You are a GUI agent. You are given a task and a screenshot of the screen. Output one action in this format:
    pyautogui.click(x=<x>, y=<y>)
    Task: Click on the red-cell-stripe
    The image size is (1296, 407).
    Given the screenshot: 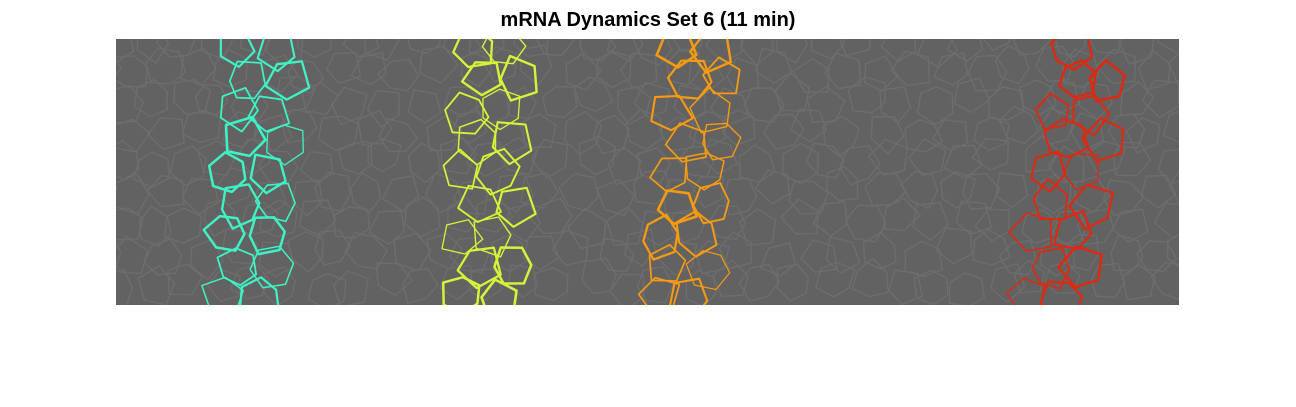 What is the action you would take?
    pyautogui.click(x=1065, y=172)
    